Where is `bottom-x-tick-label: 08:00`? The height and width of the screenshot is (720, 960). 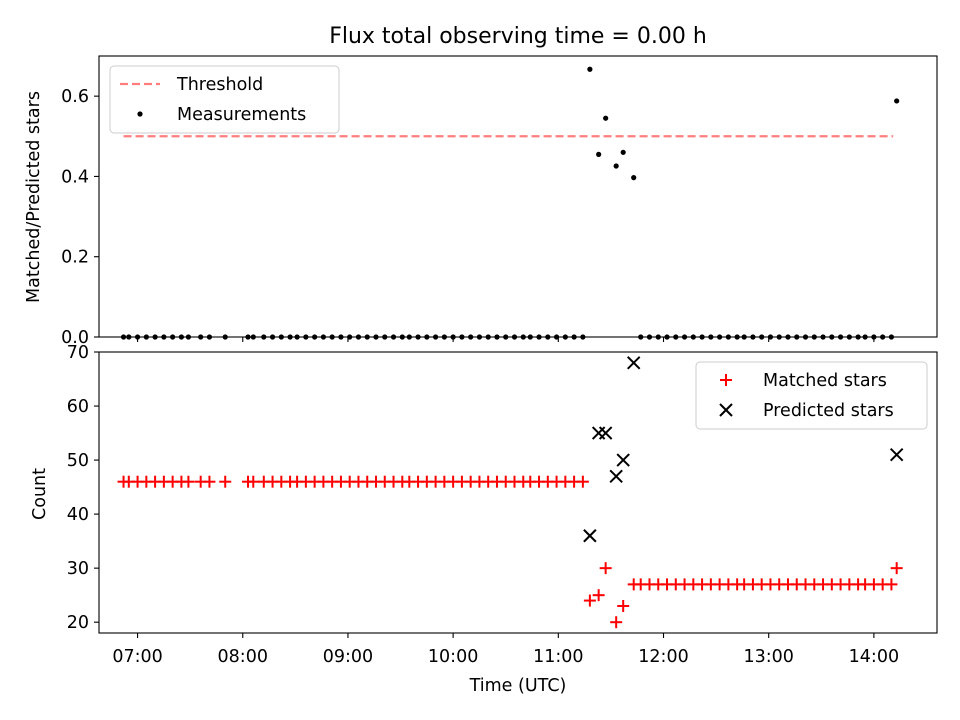 bottom-x-tick-label: 08:00 is located at coordinates (243, 657).